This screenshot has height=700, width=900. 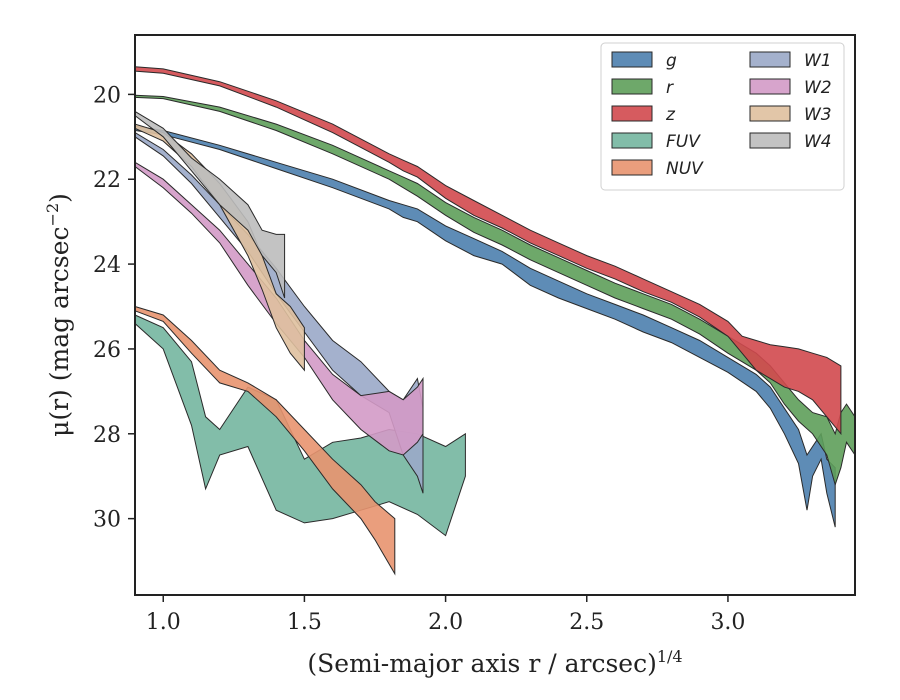 What do you see at coordinates (107, 180) in the screenshot?
I see `y-tick-label: 22` at bounding box center [107, 180].